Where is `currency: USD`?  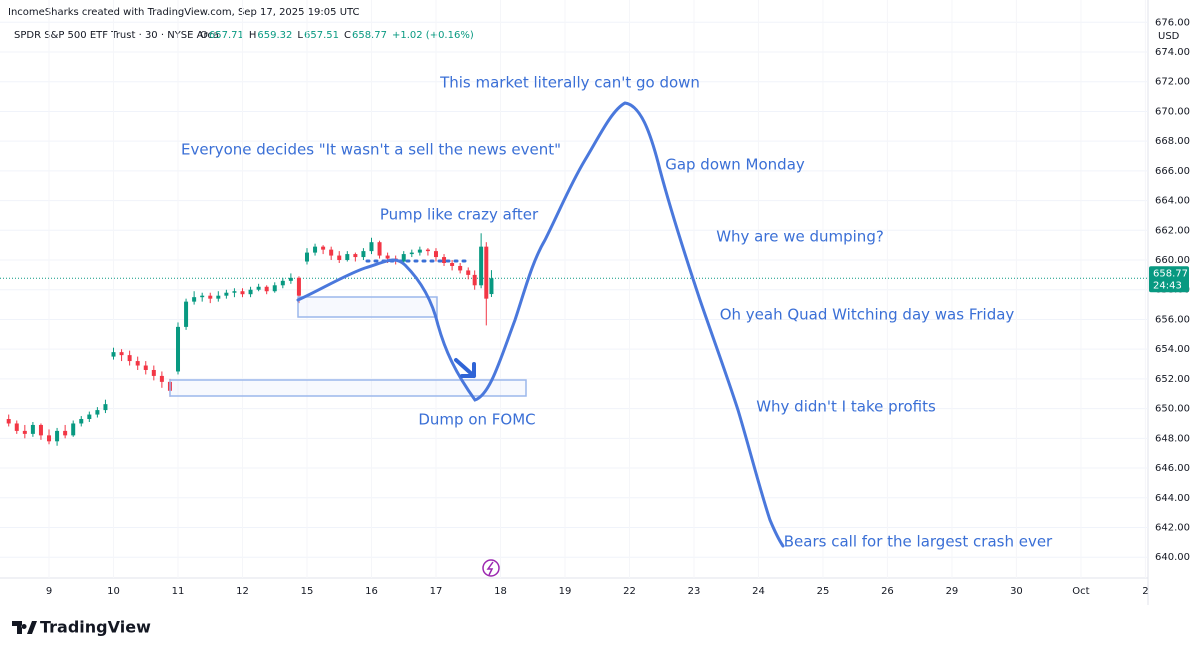
currency: USD is located at coordinates (1169, 36).